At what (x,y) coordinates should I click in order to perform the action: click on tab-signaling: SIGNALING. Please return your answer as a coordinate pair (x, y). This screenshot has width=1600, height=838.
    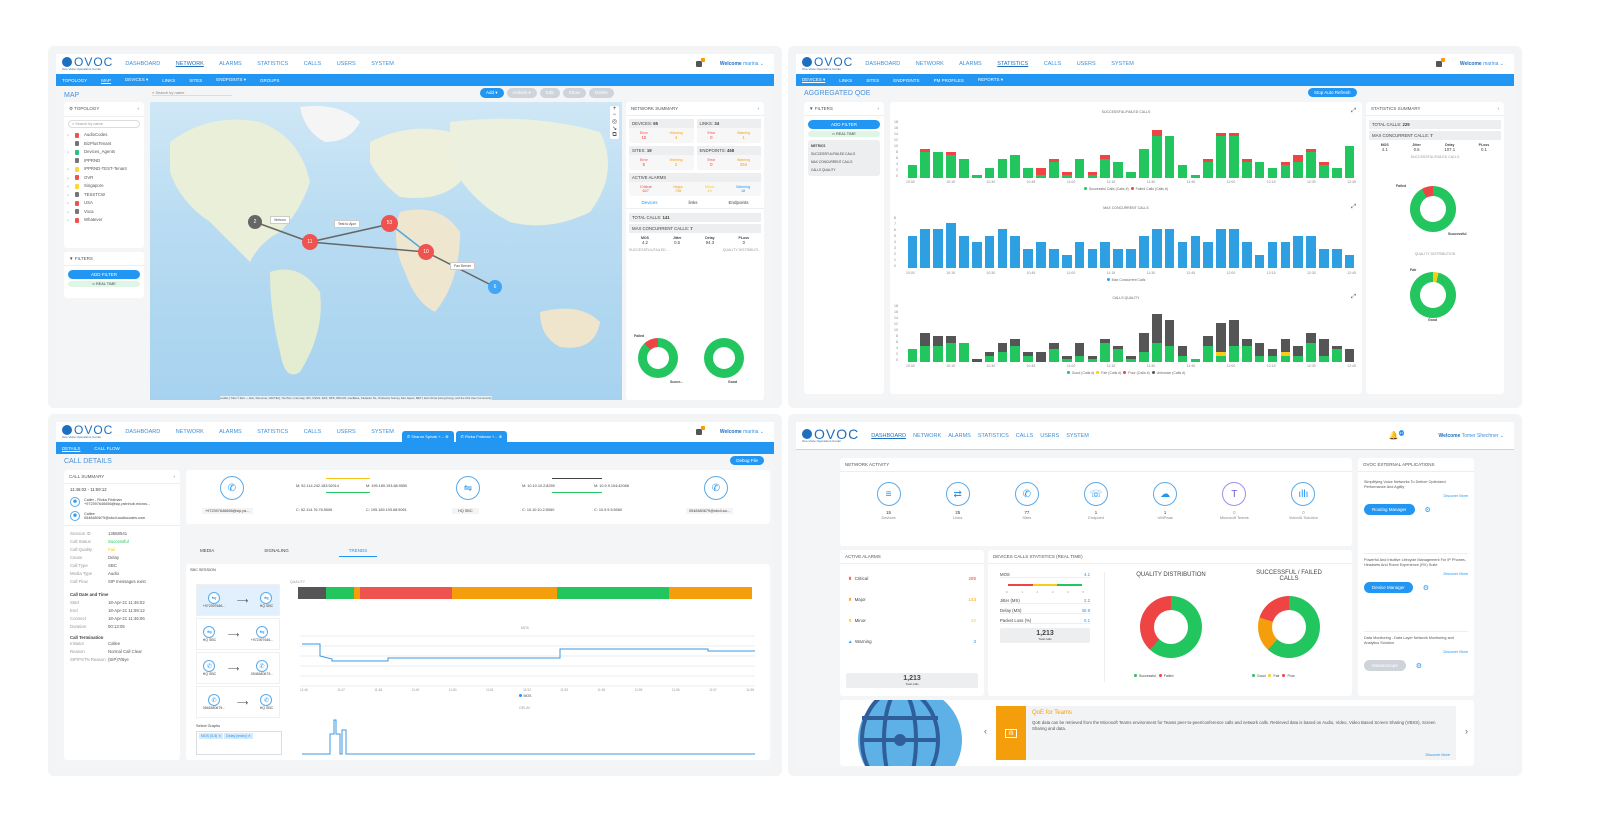
    Looking at the image, I should click on (276, 550).